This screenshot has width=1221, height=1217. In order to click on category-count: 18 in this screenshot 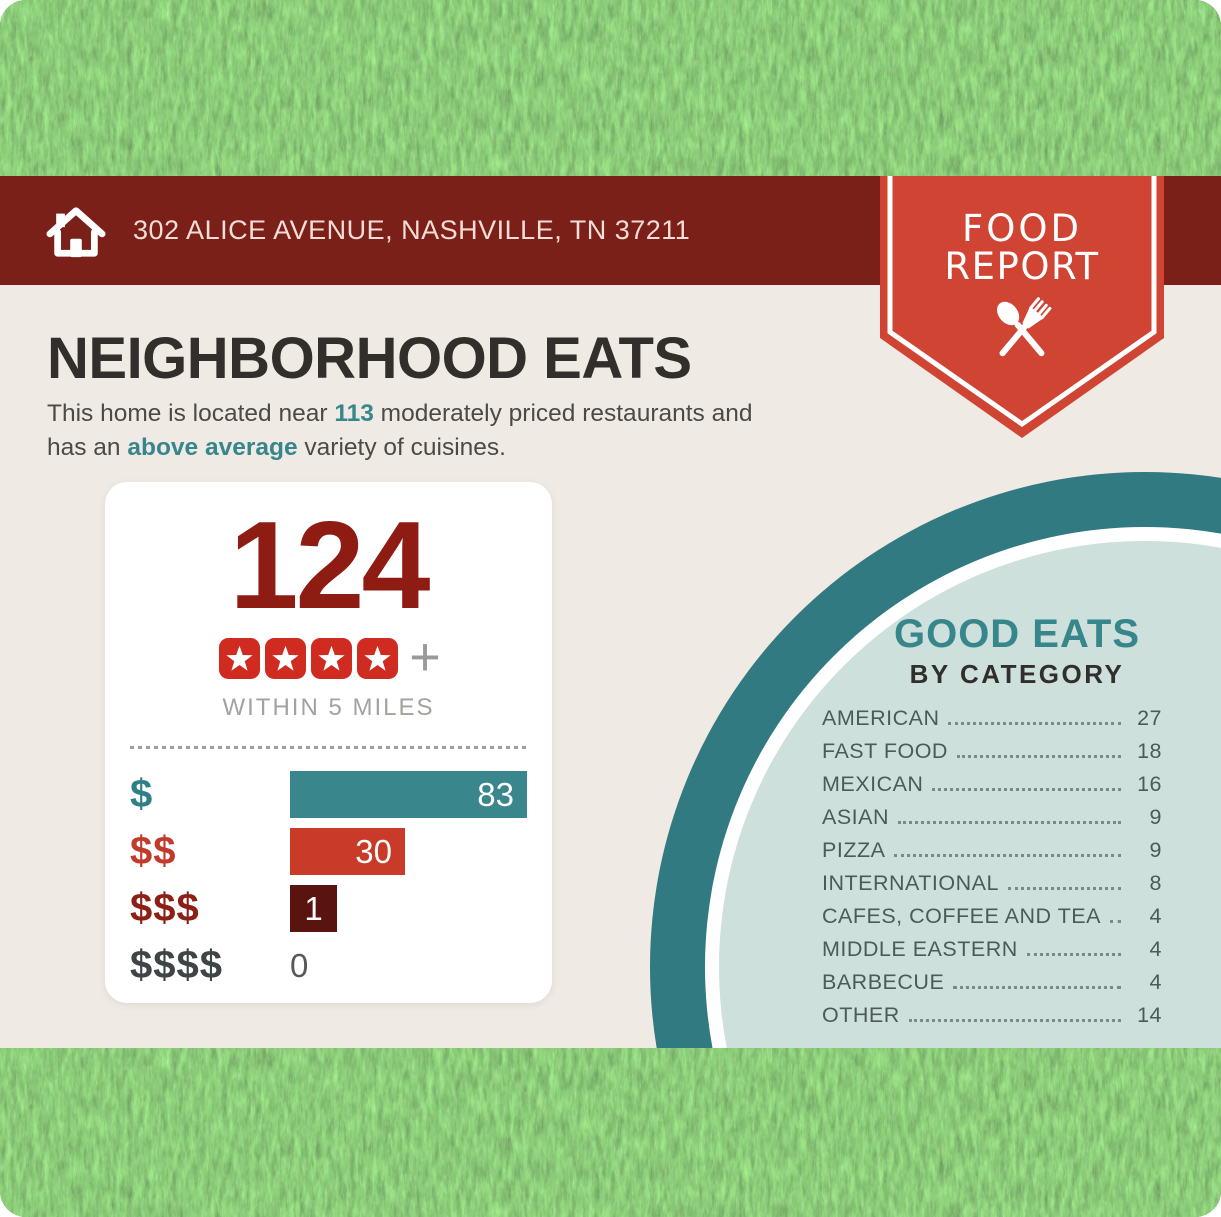, I will do `click(1149, 751)`.